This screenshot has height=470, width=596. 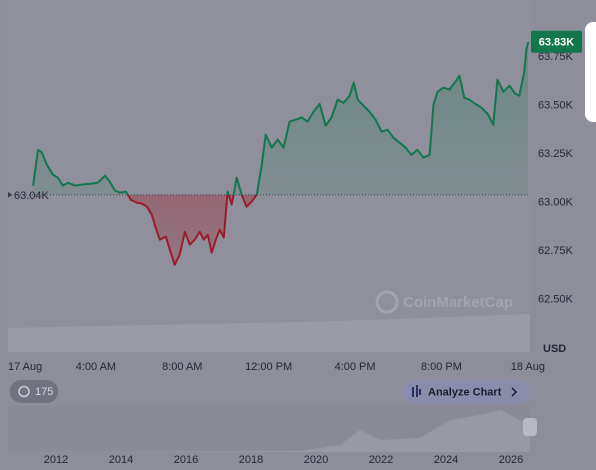 I want to click on overview, so click(x=272, y=429).